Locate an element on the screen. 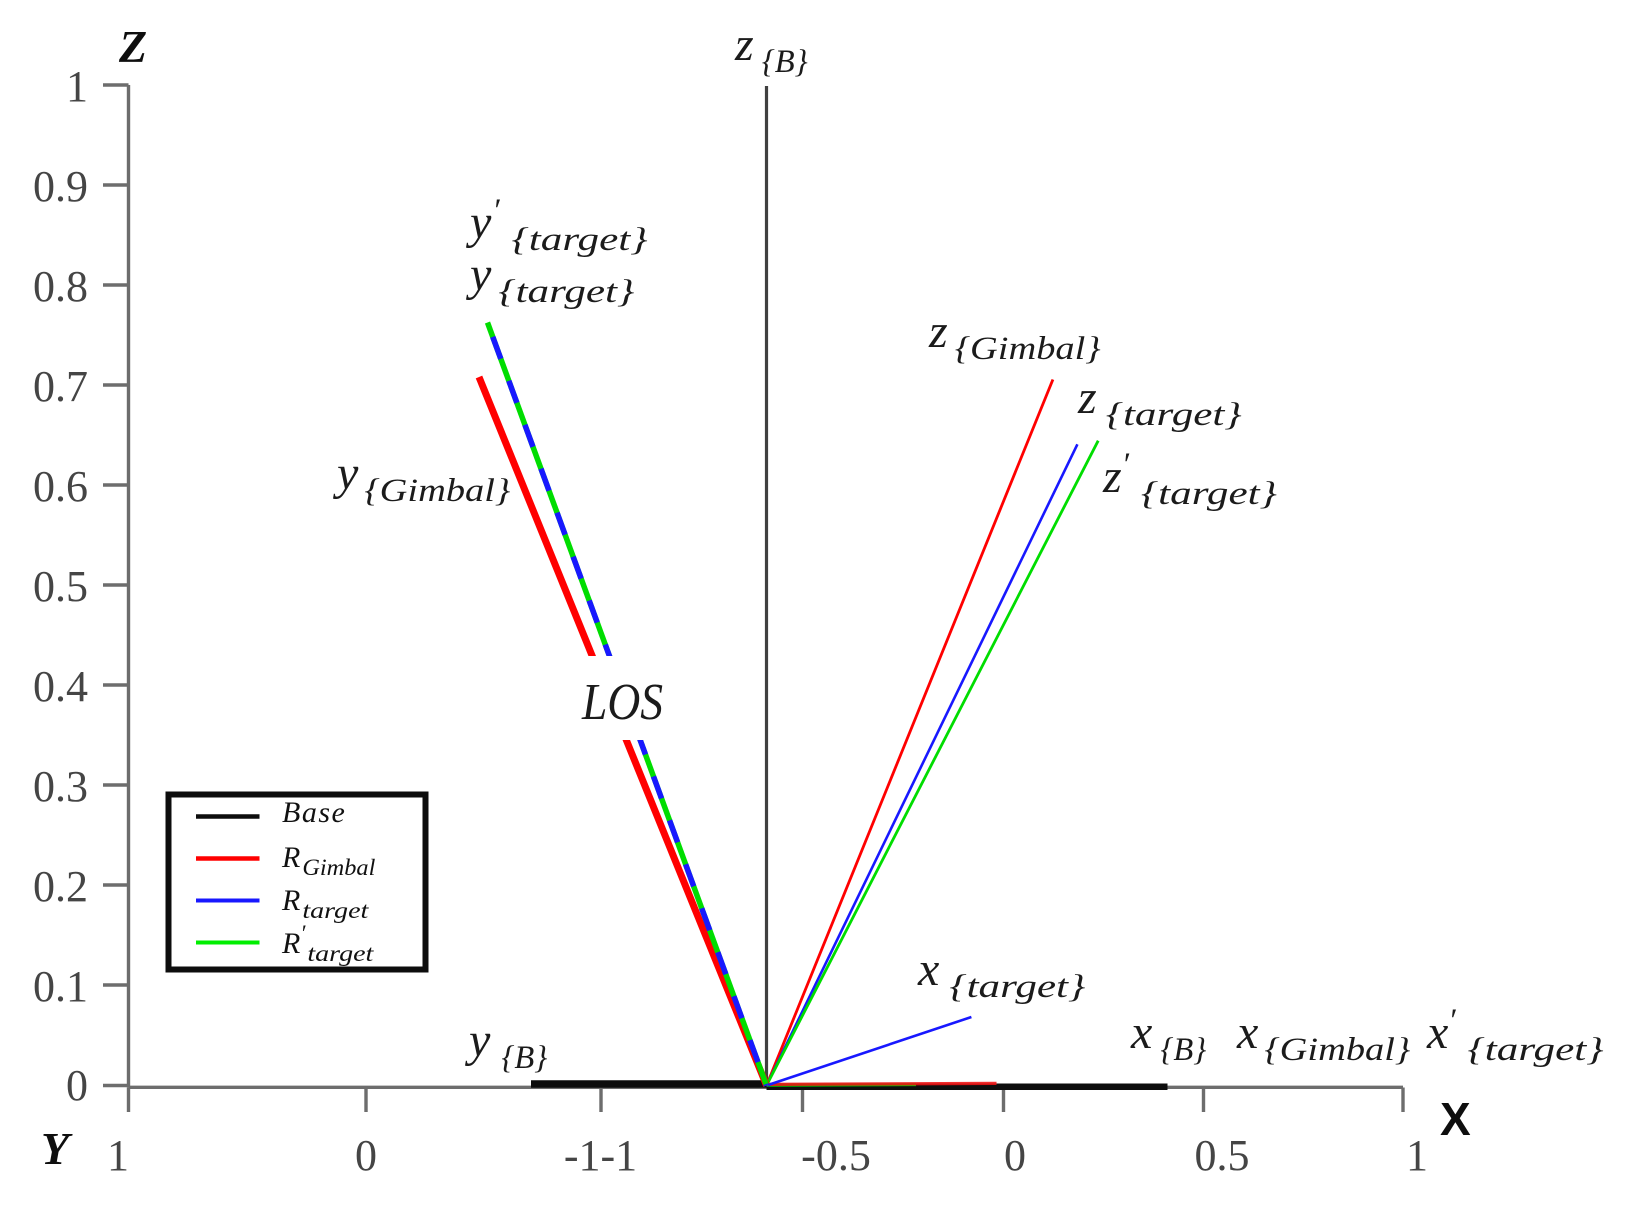  svg-text: 0.7 is located at coordinates (60, 386).